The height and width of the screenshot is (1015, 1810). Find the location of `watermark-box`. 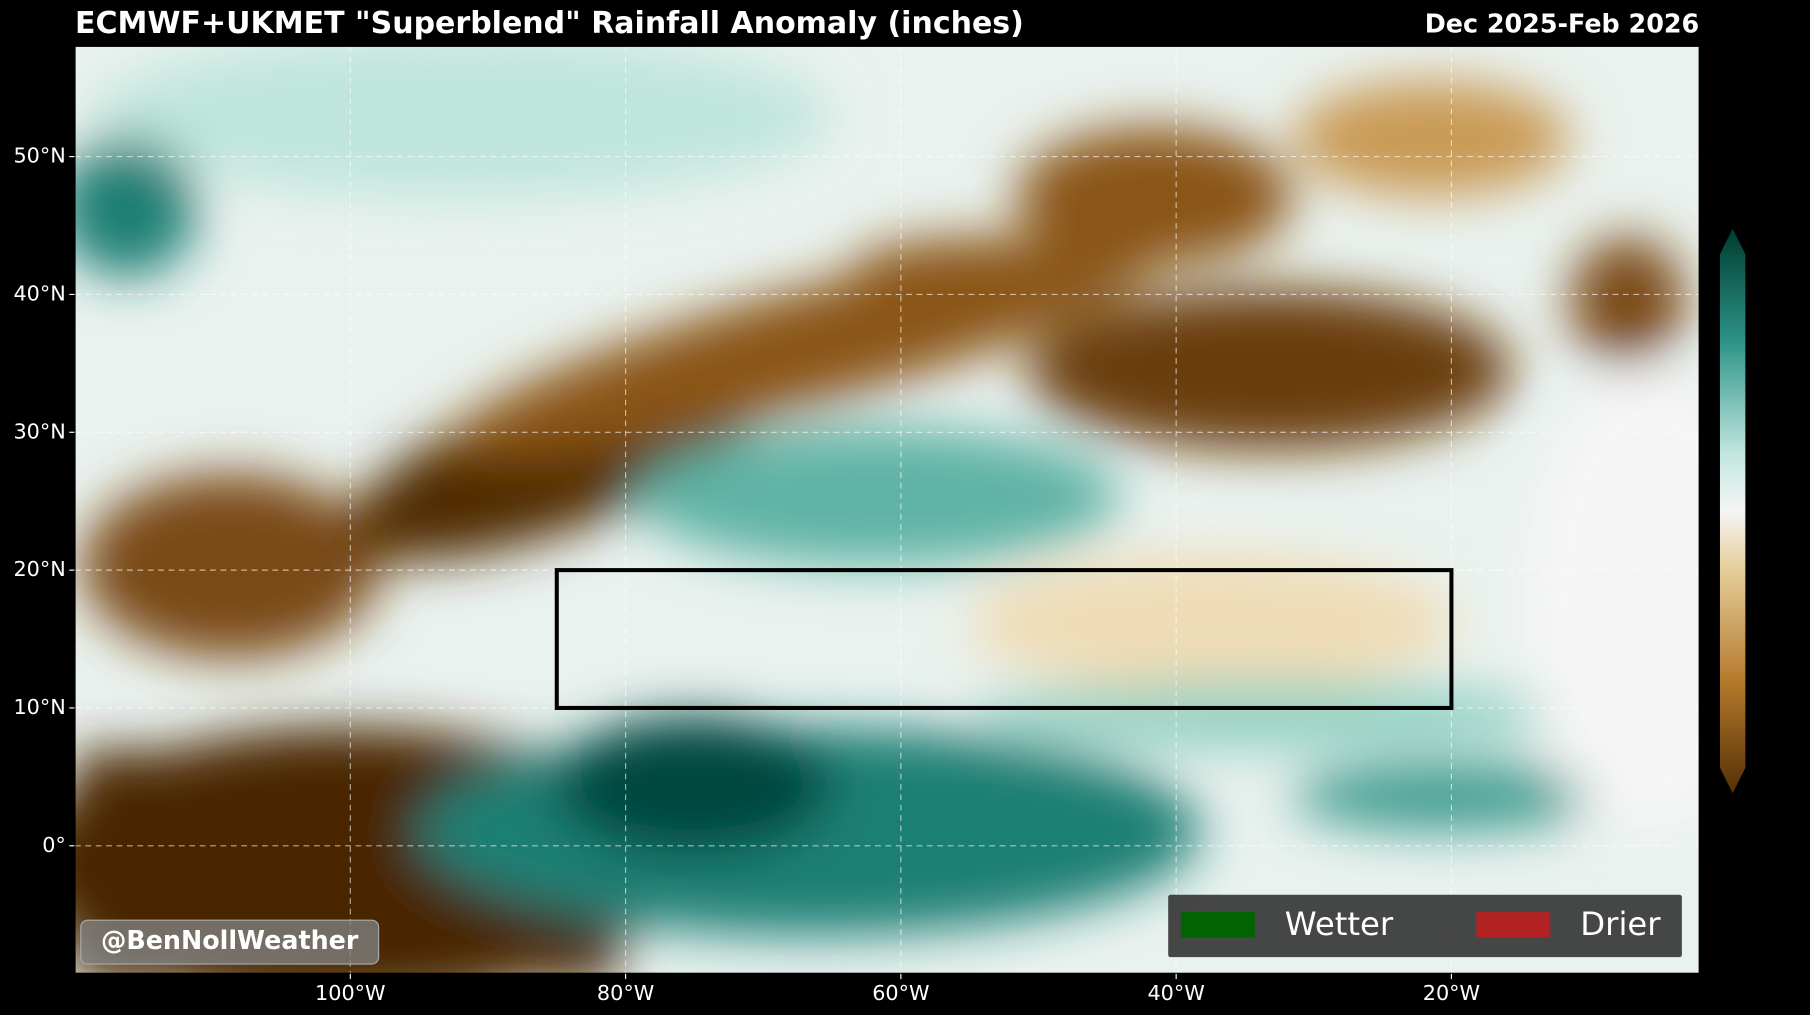

watermark-box is located at coordinates (230, 942).